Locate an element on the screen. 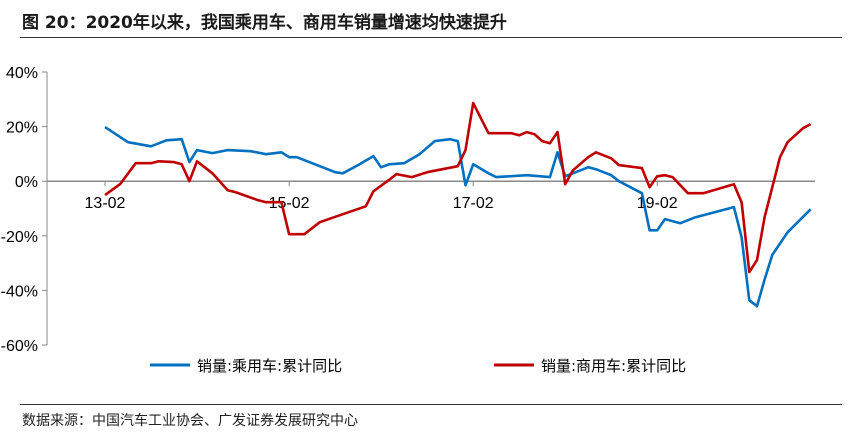 Image resolution: width=859 pixels, height=442 pixels. y-tick-label: 40% is located at coordinates (22, 73).